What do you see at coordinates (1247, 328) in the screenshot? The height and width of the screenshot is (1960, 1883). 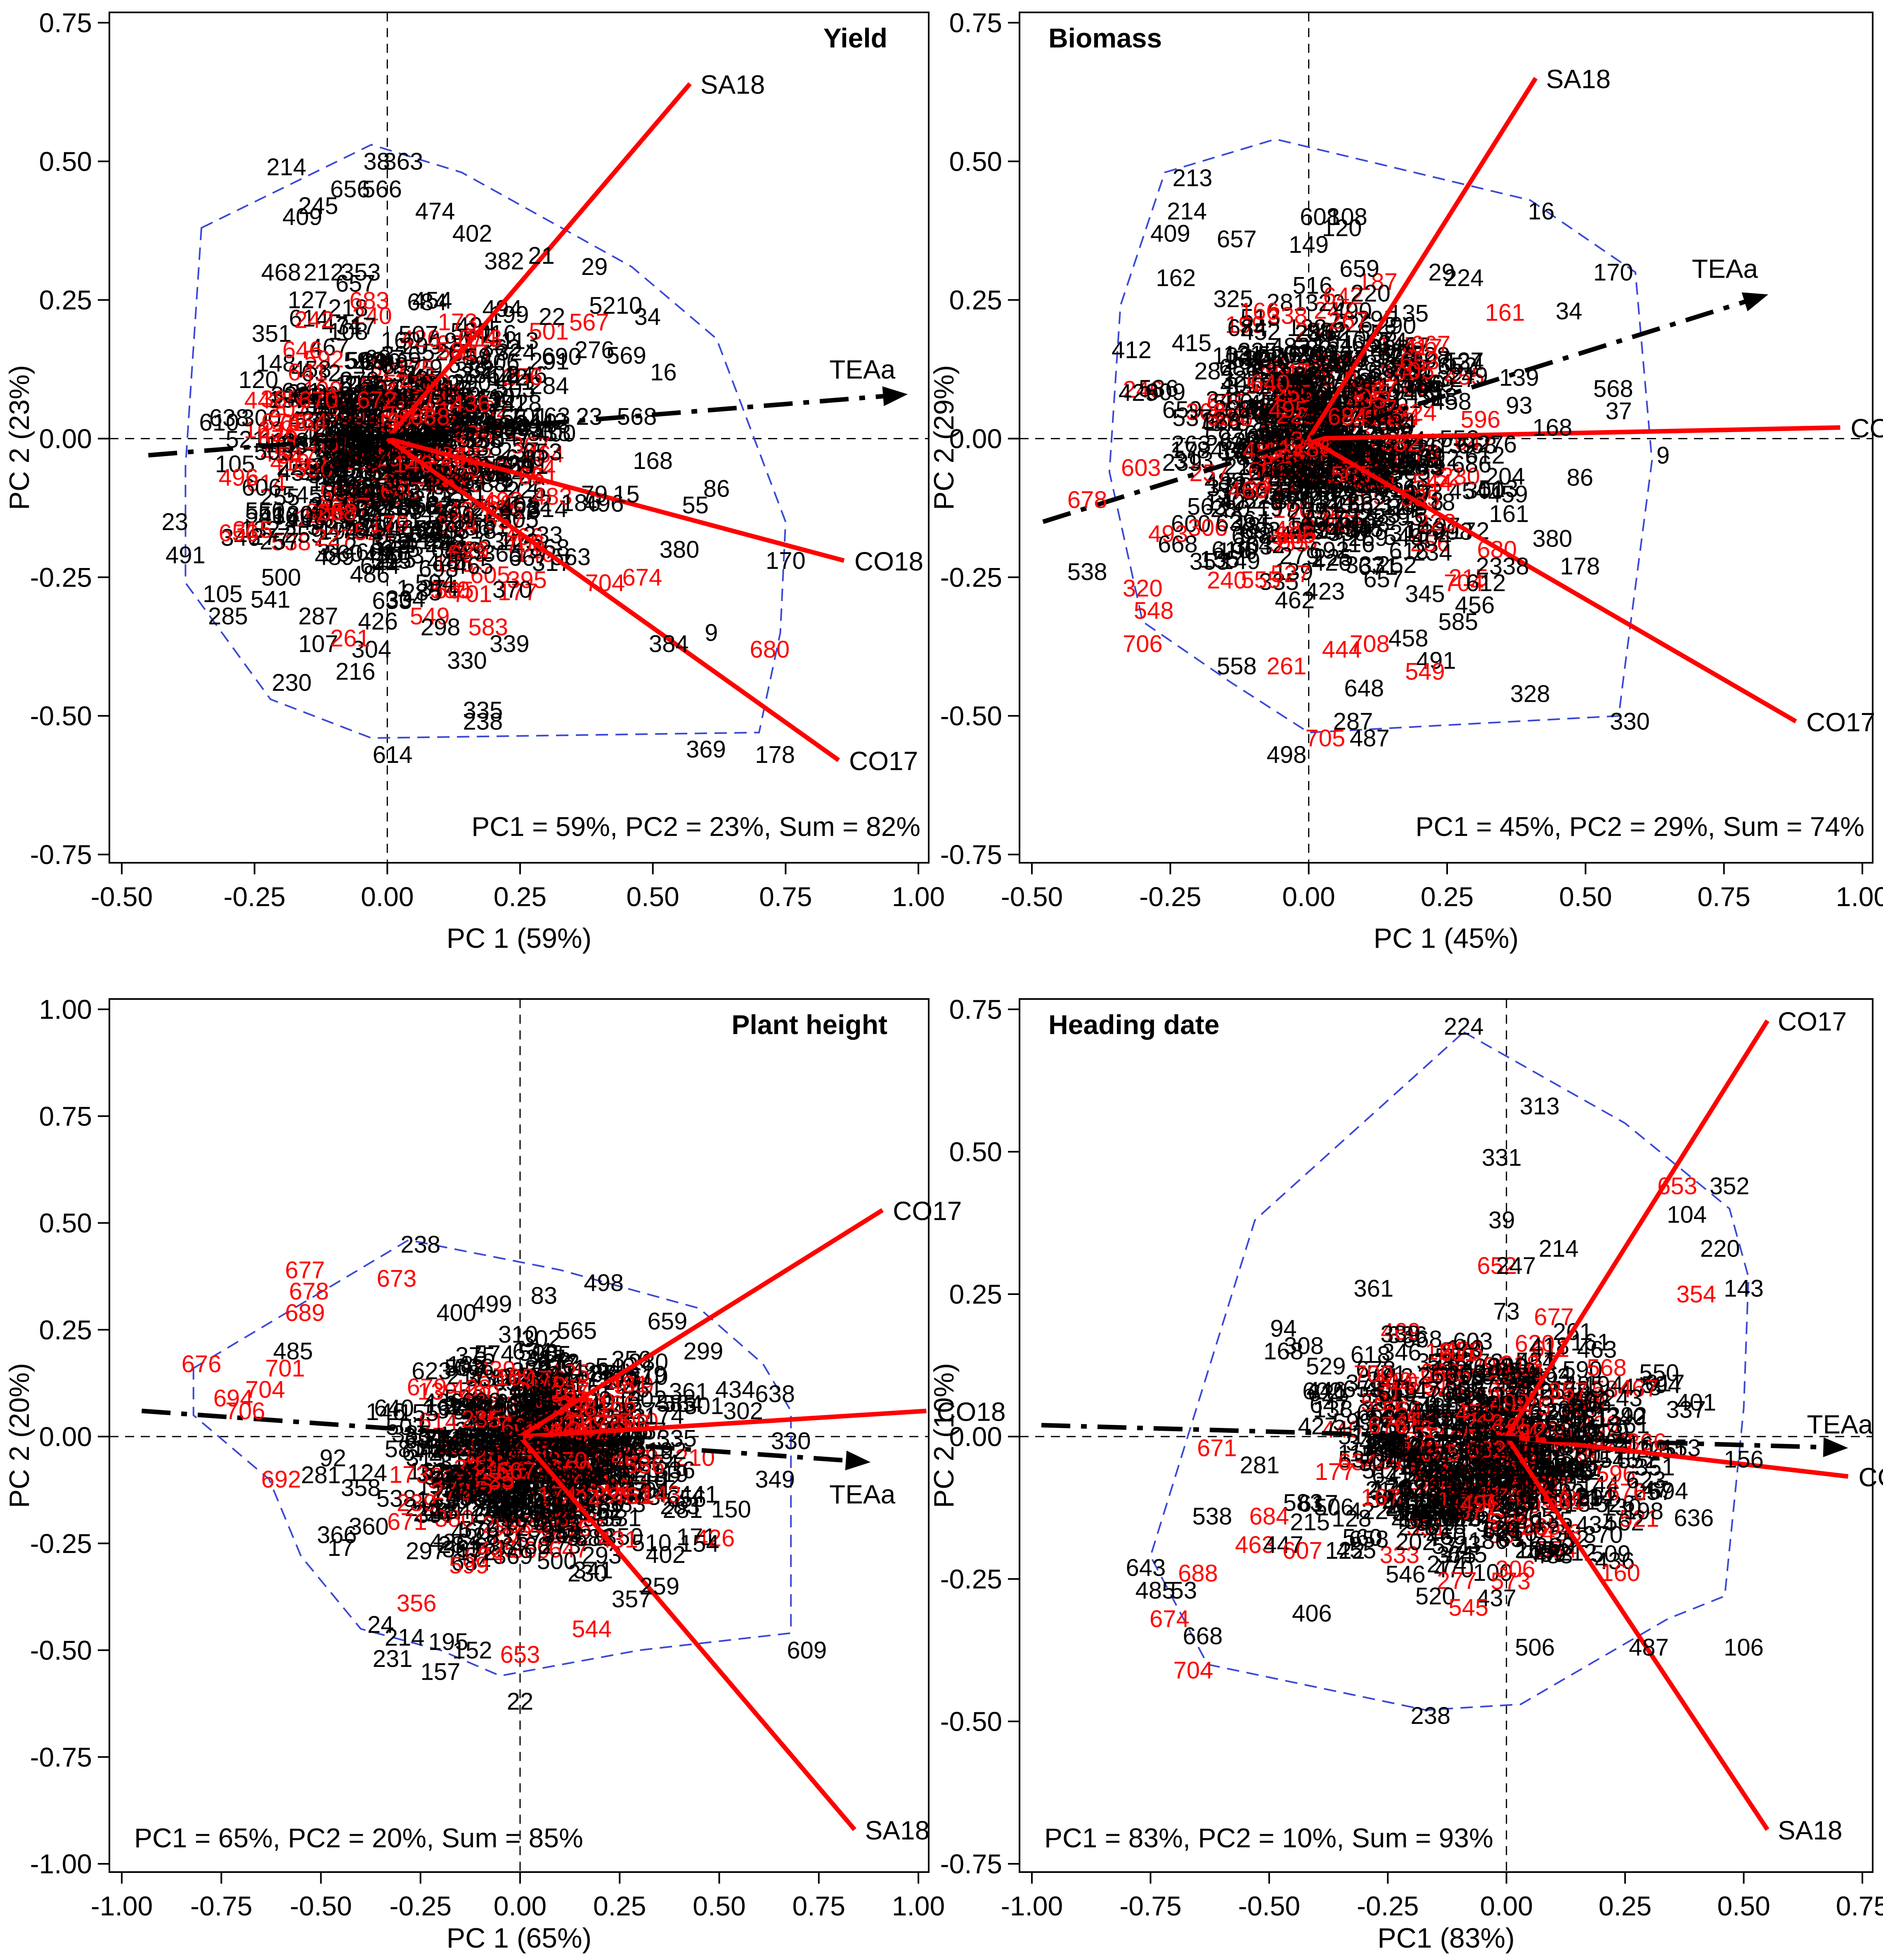 I see `genotype-cloud-mark: 684` at bounding box center [1247, 328].